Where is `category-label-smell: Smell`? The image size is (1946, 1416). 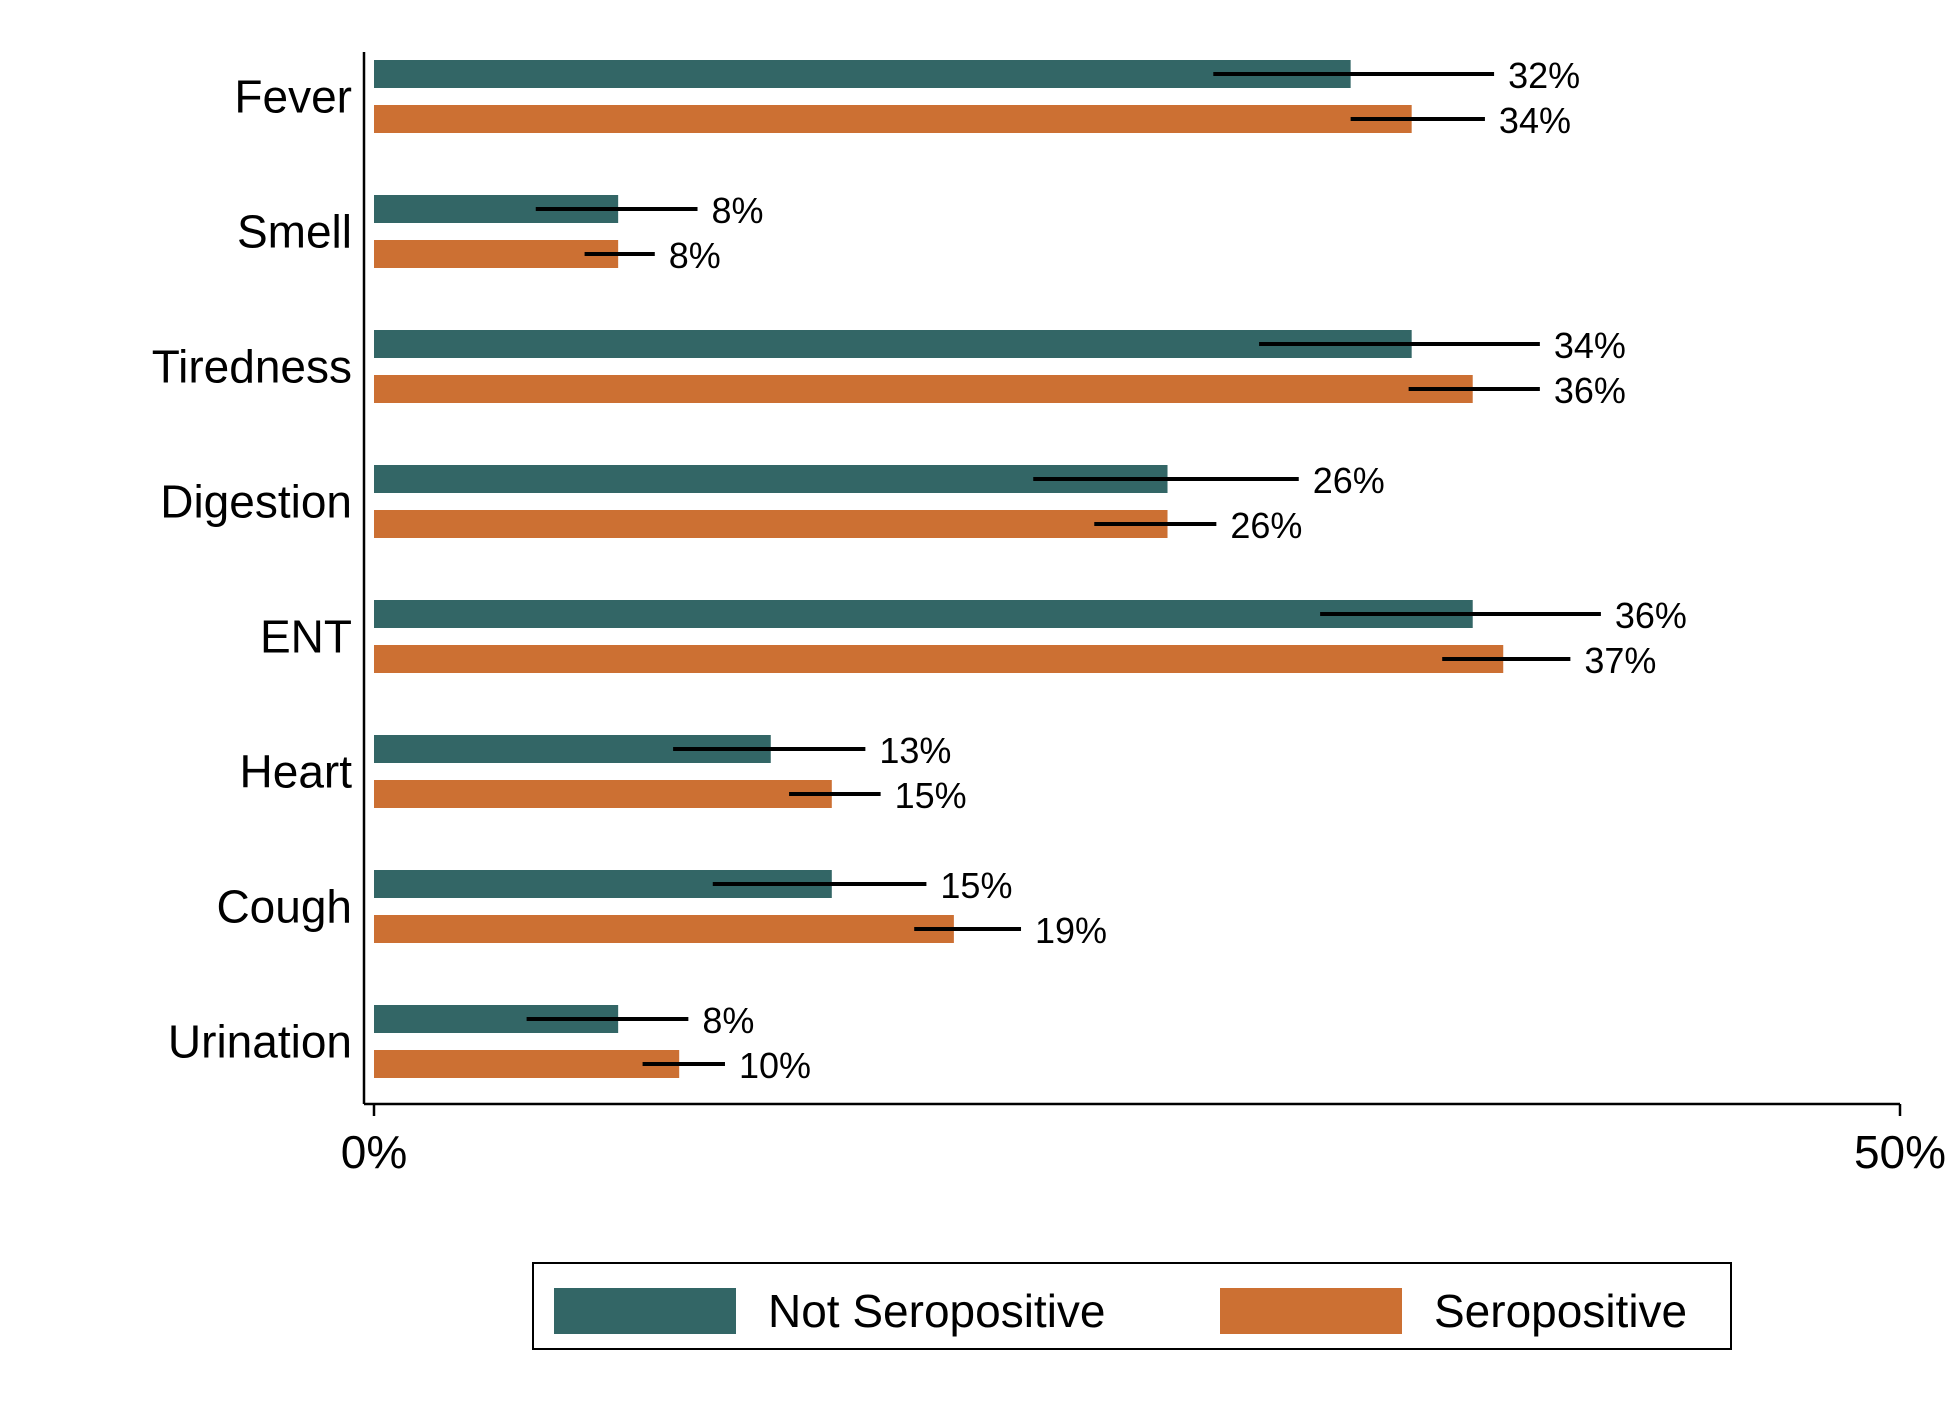 category-label-smell: Smell is located at coordinates (294, 232).